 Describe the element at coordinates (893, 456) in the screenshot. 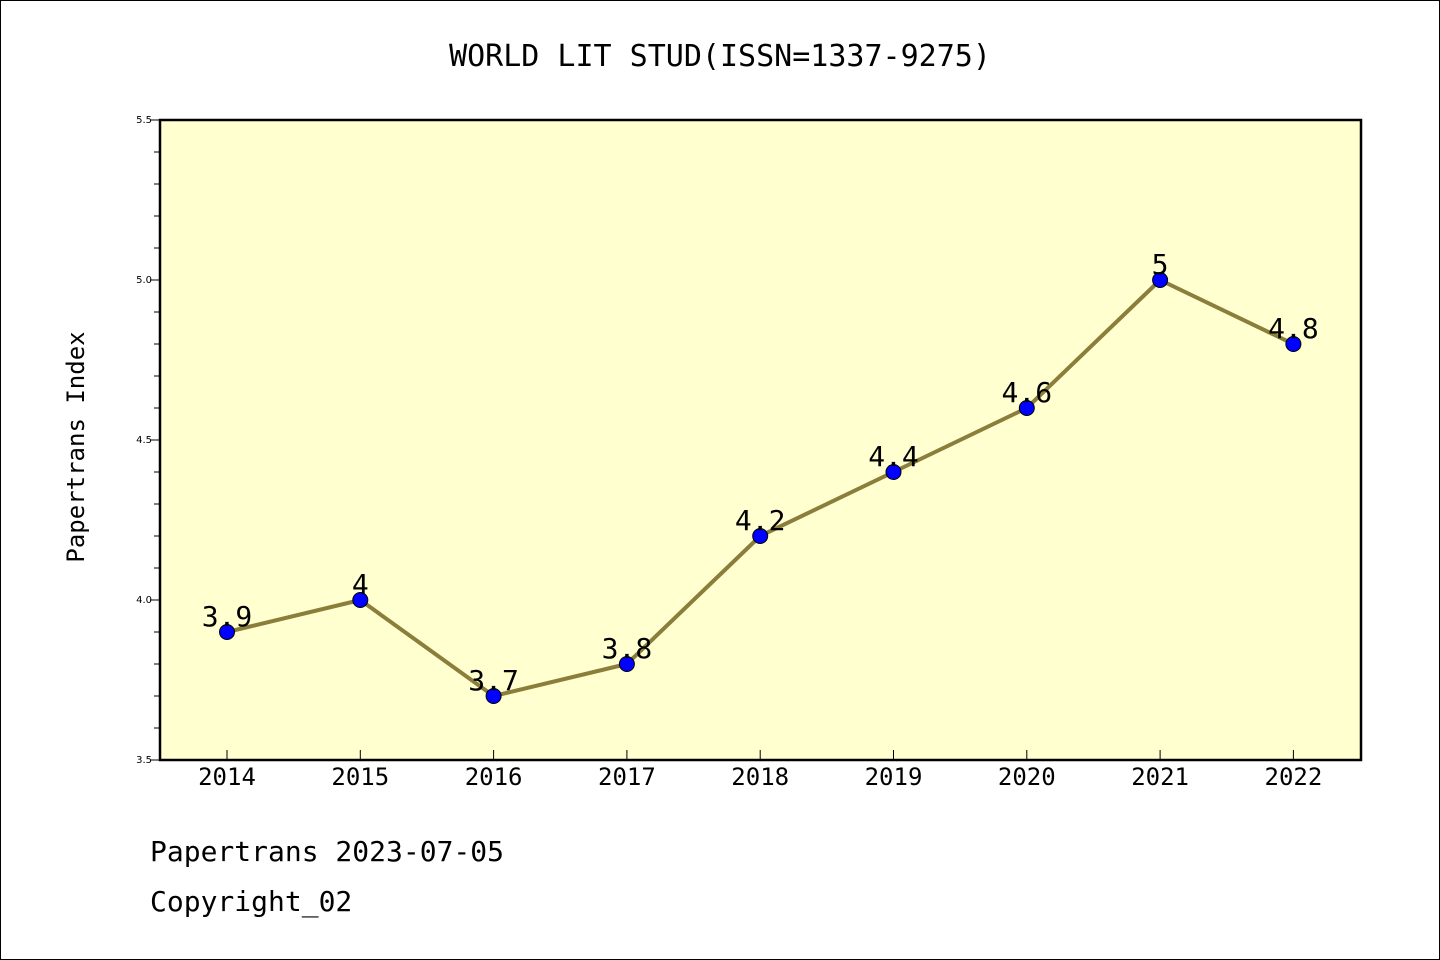

I see `data-label: 4.4` at that location.